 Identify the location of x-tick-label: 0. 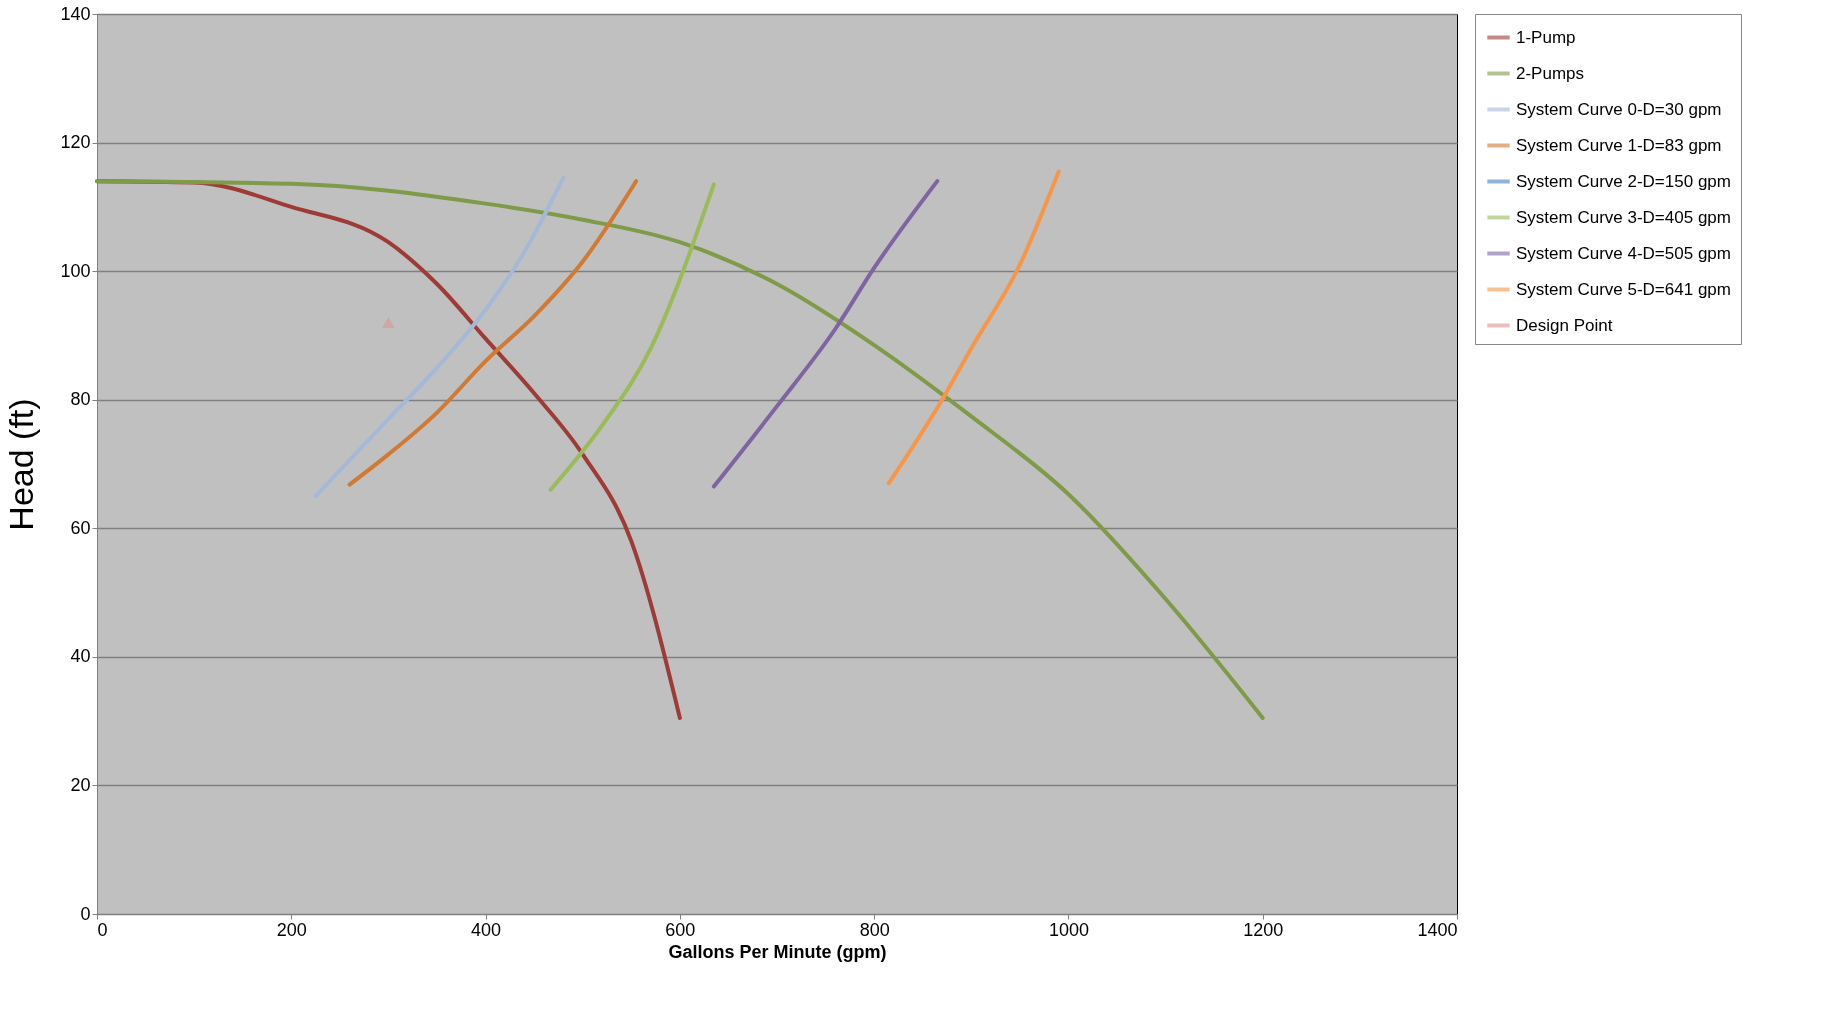
(102, 929).